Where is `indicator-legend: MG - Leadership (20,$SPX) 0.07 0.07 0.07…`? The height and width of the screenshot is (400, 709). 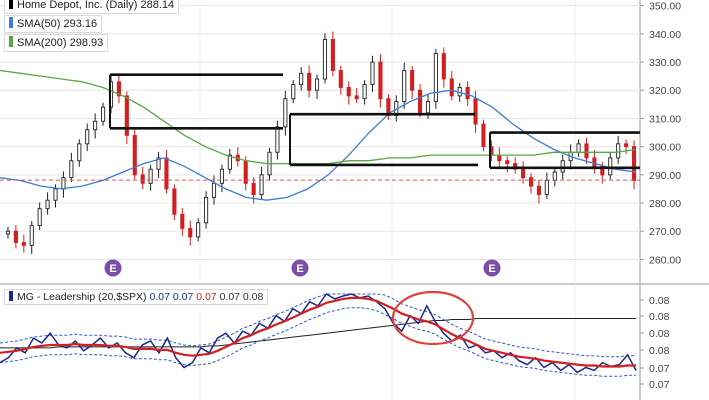
indicator-legend: MG - Leadership (20,$SPX) 0.07 0.07 0.07… is located at coordinates (136, 297).